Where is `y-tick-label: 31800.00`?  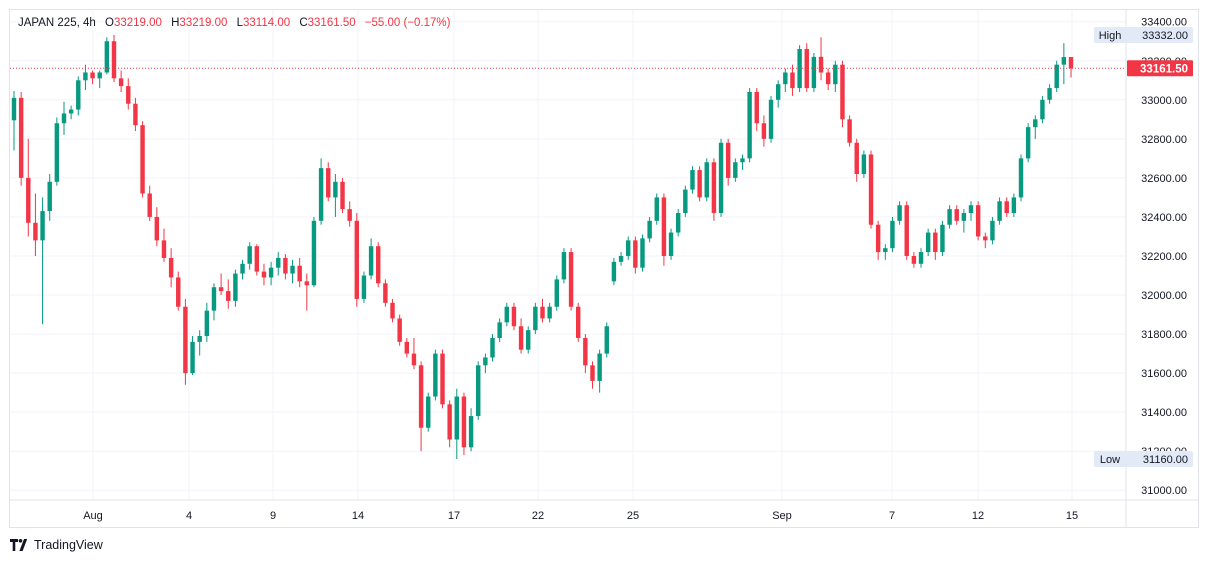 y-tick-label: 31800.00 is located at coordinates (1164, 335).